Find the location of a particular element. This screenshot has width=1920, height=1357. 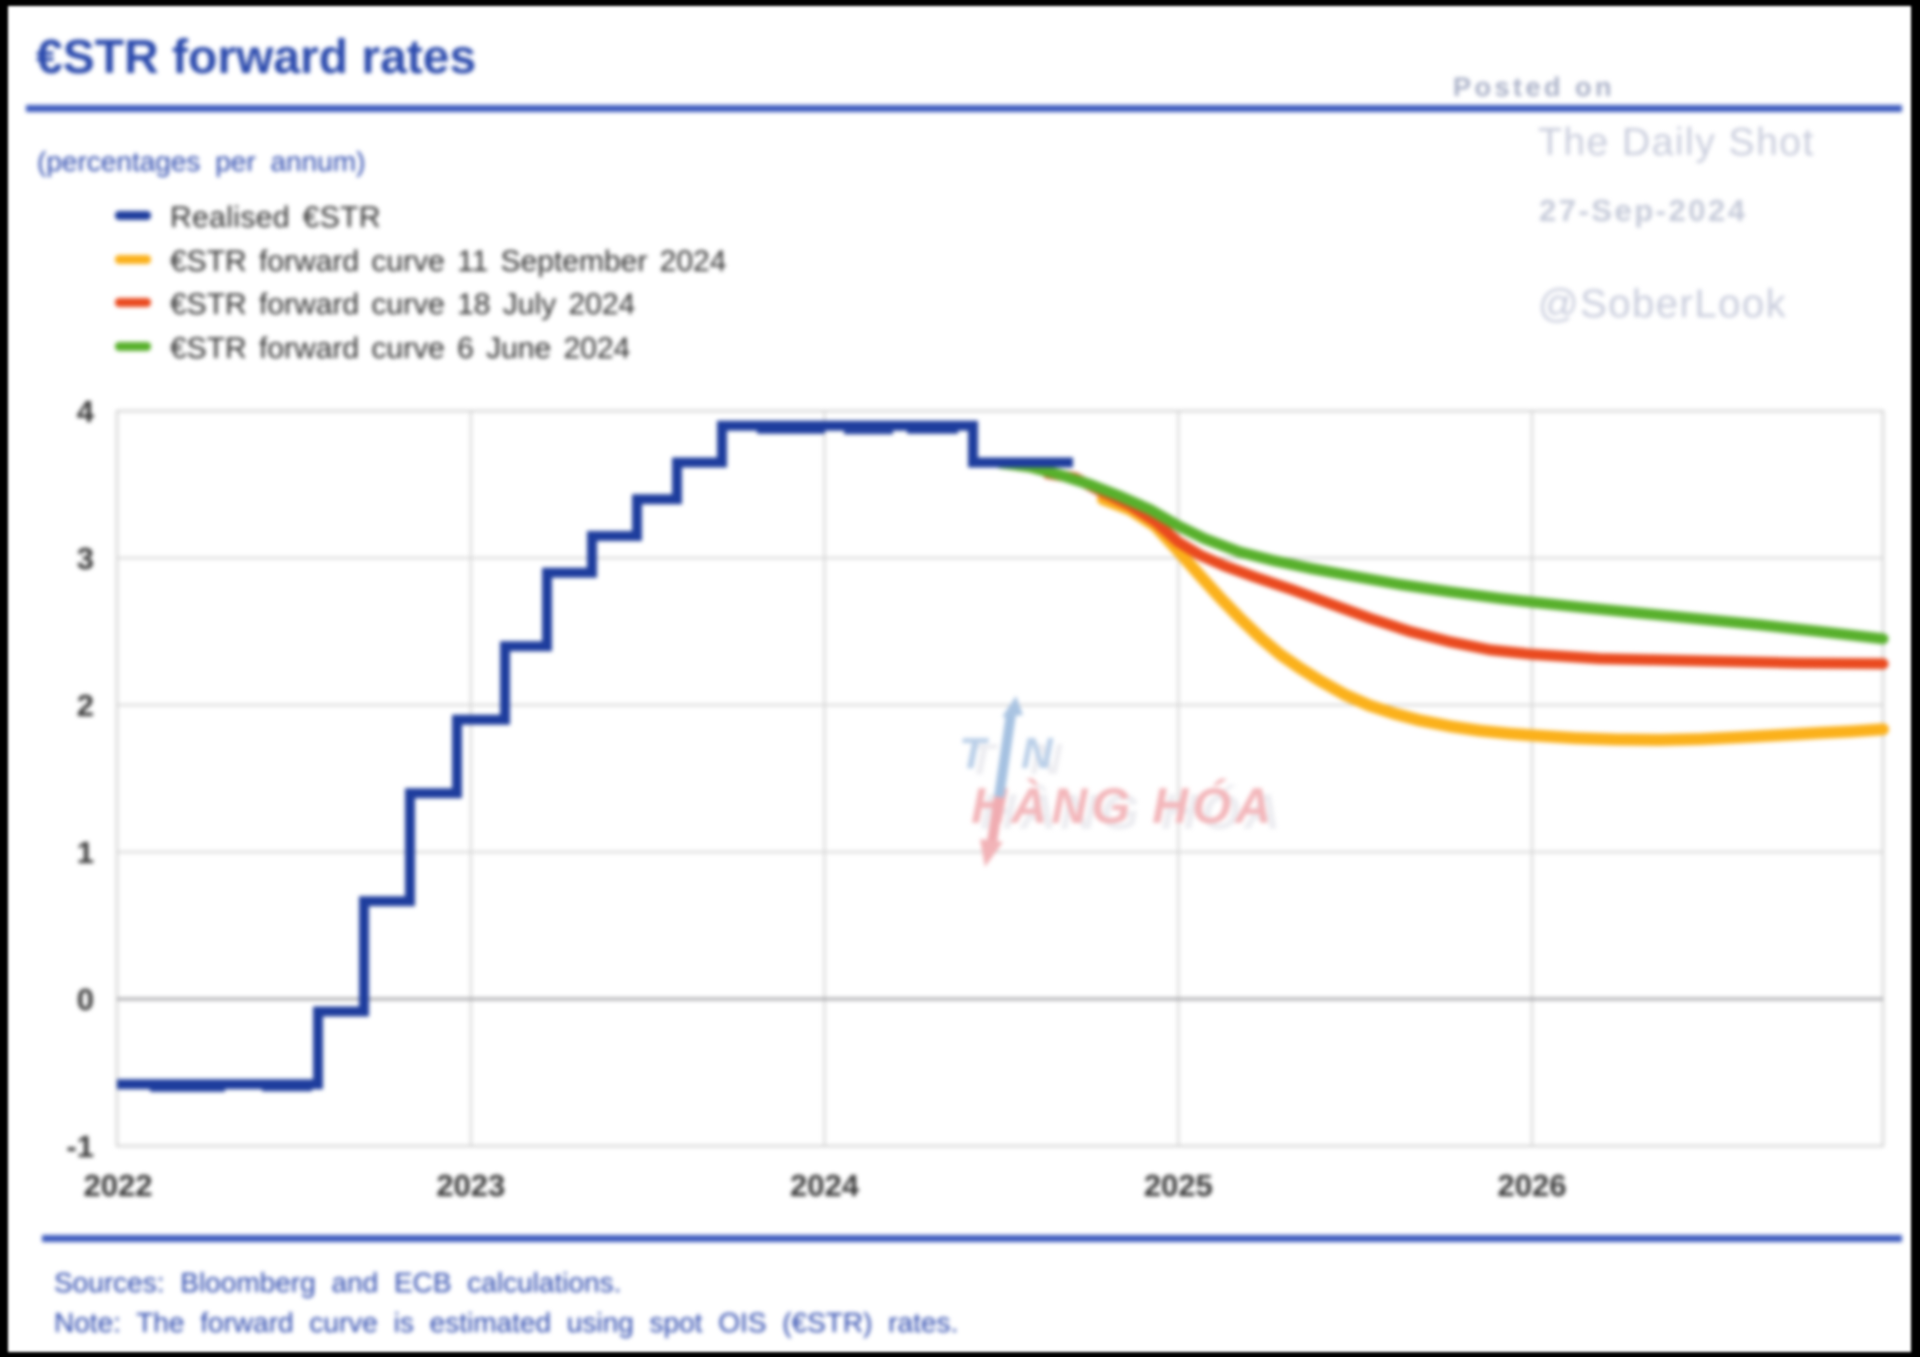

svg-text: 3 is located at coordinates (85, 558).